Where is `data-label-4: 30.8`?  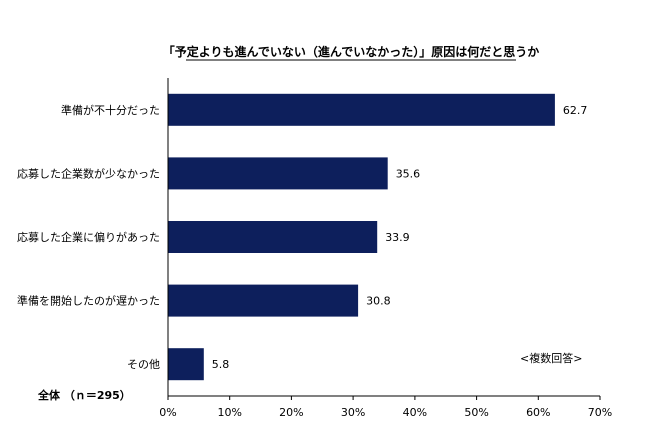 data-label-4: 30.8 is located at coordinates (378, 301).